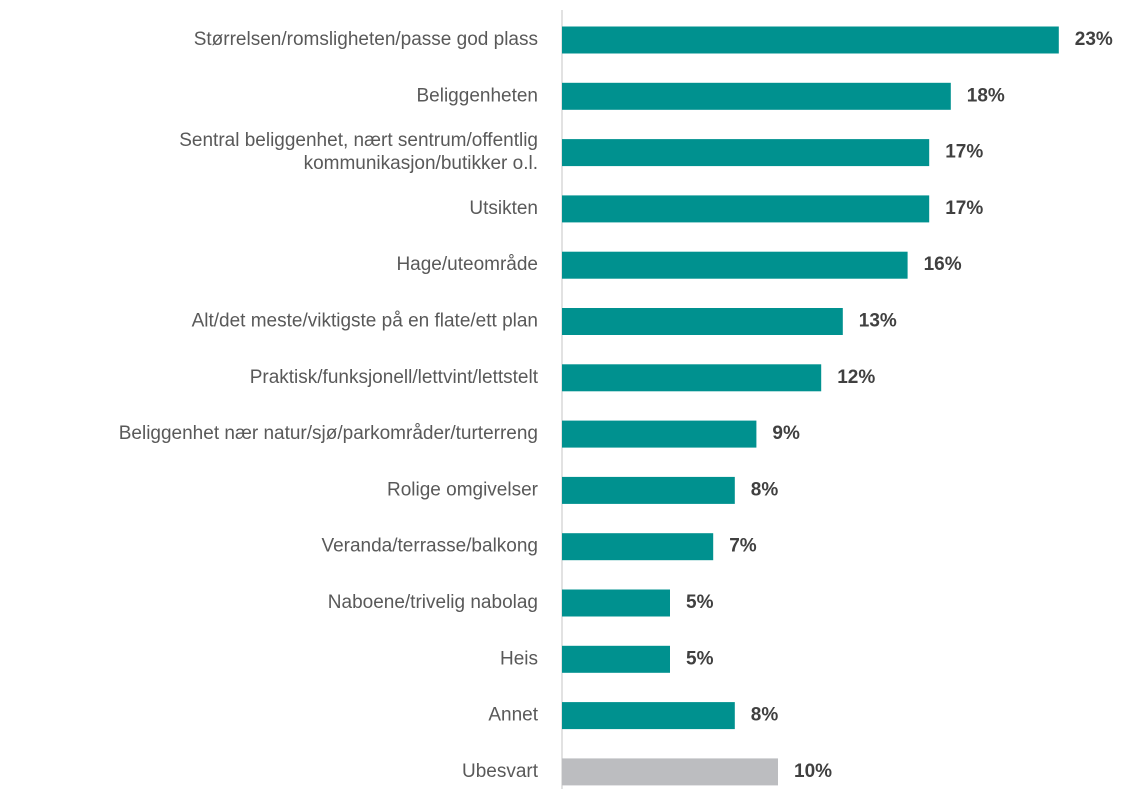 The width and height of the screenshot is (1126, 789). I want to click on category-label: Naboene/trivelig nabolag, so click(433, 602).